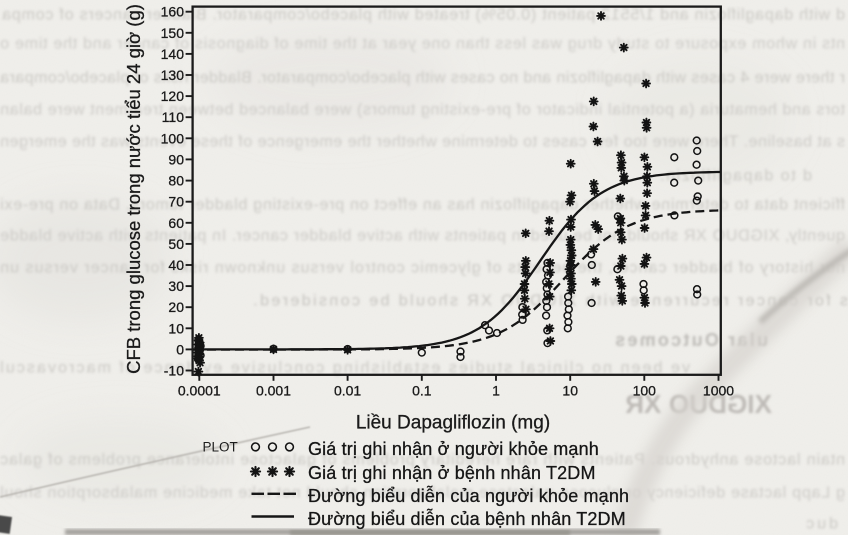 This screenshot has height=535, width=848. Describe the element at coordinates (453, 449) in the screenshot. I see `svg-text:Giá trị ghi nhận ở người khỏe: Giá trị ghi nhận ở người khỏe mạnh` at that location.